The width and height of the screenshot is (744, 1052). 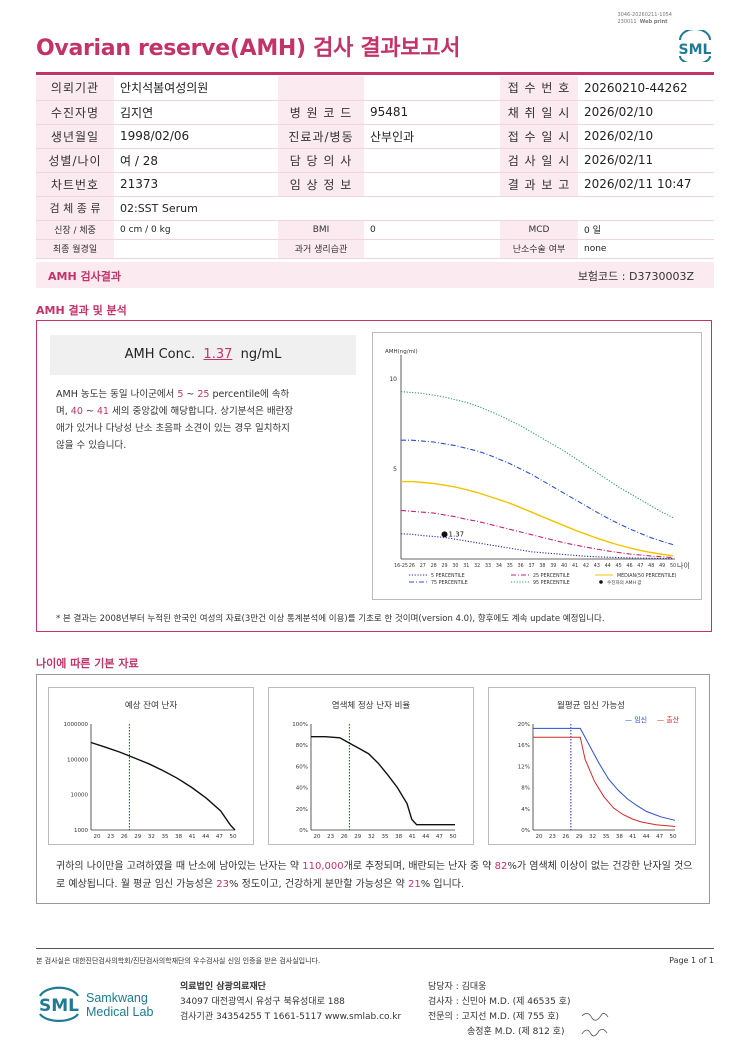 What do you see at coordinates (412, 566) in the screenshot?
I see `x-tick-label: 26` at bounding box center [412, 566].